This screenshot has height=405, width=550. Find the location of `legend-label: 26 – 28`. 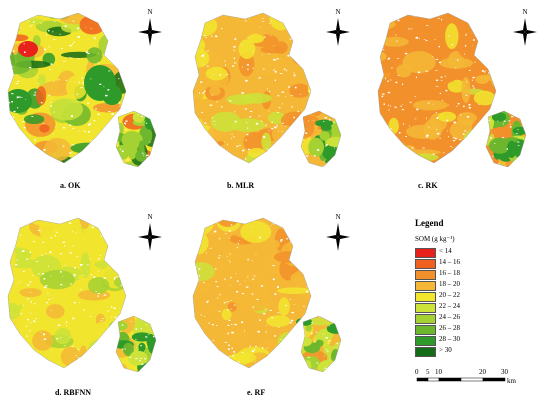

legend-label: 26 – 28 is located at coordinates (449, 328).